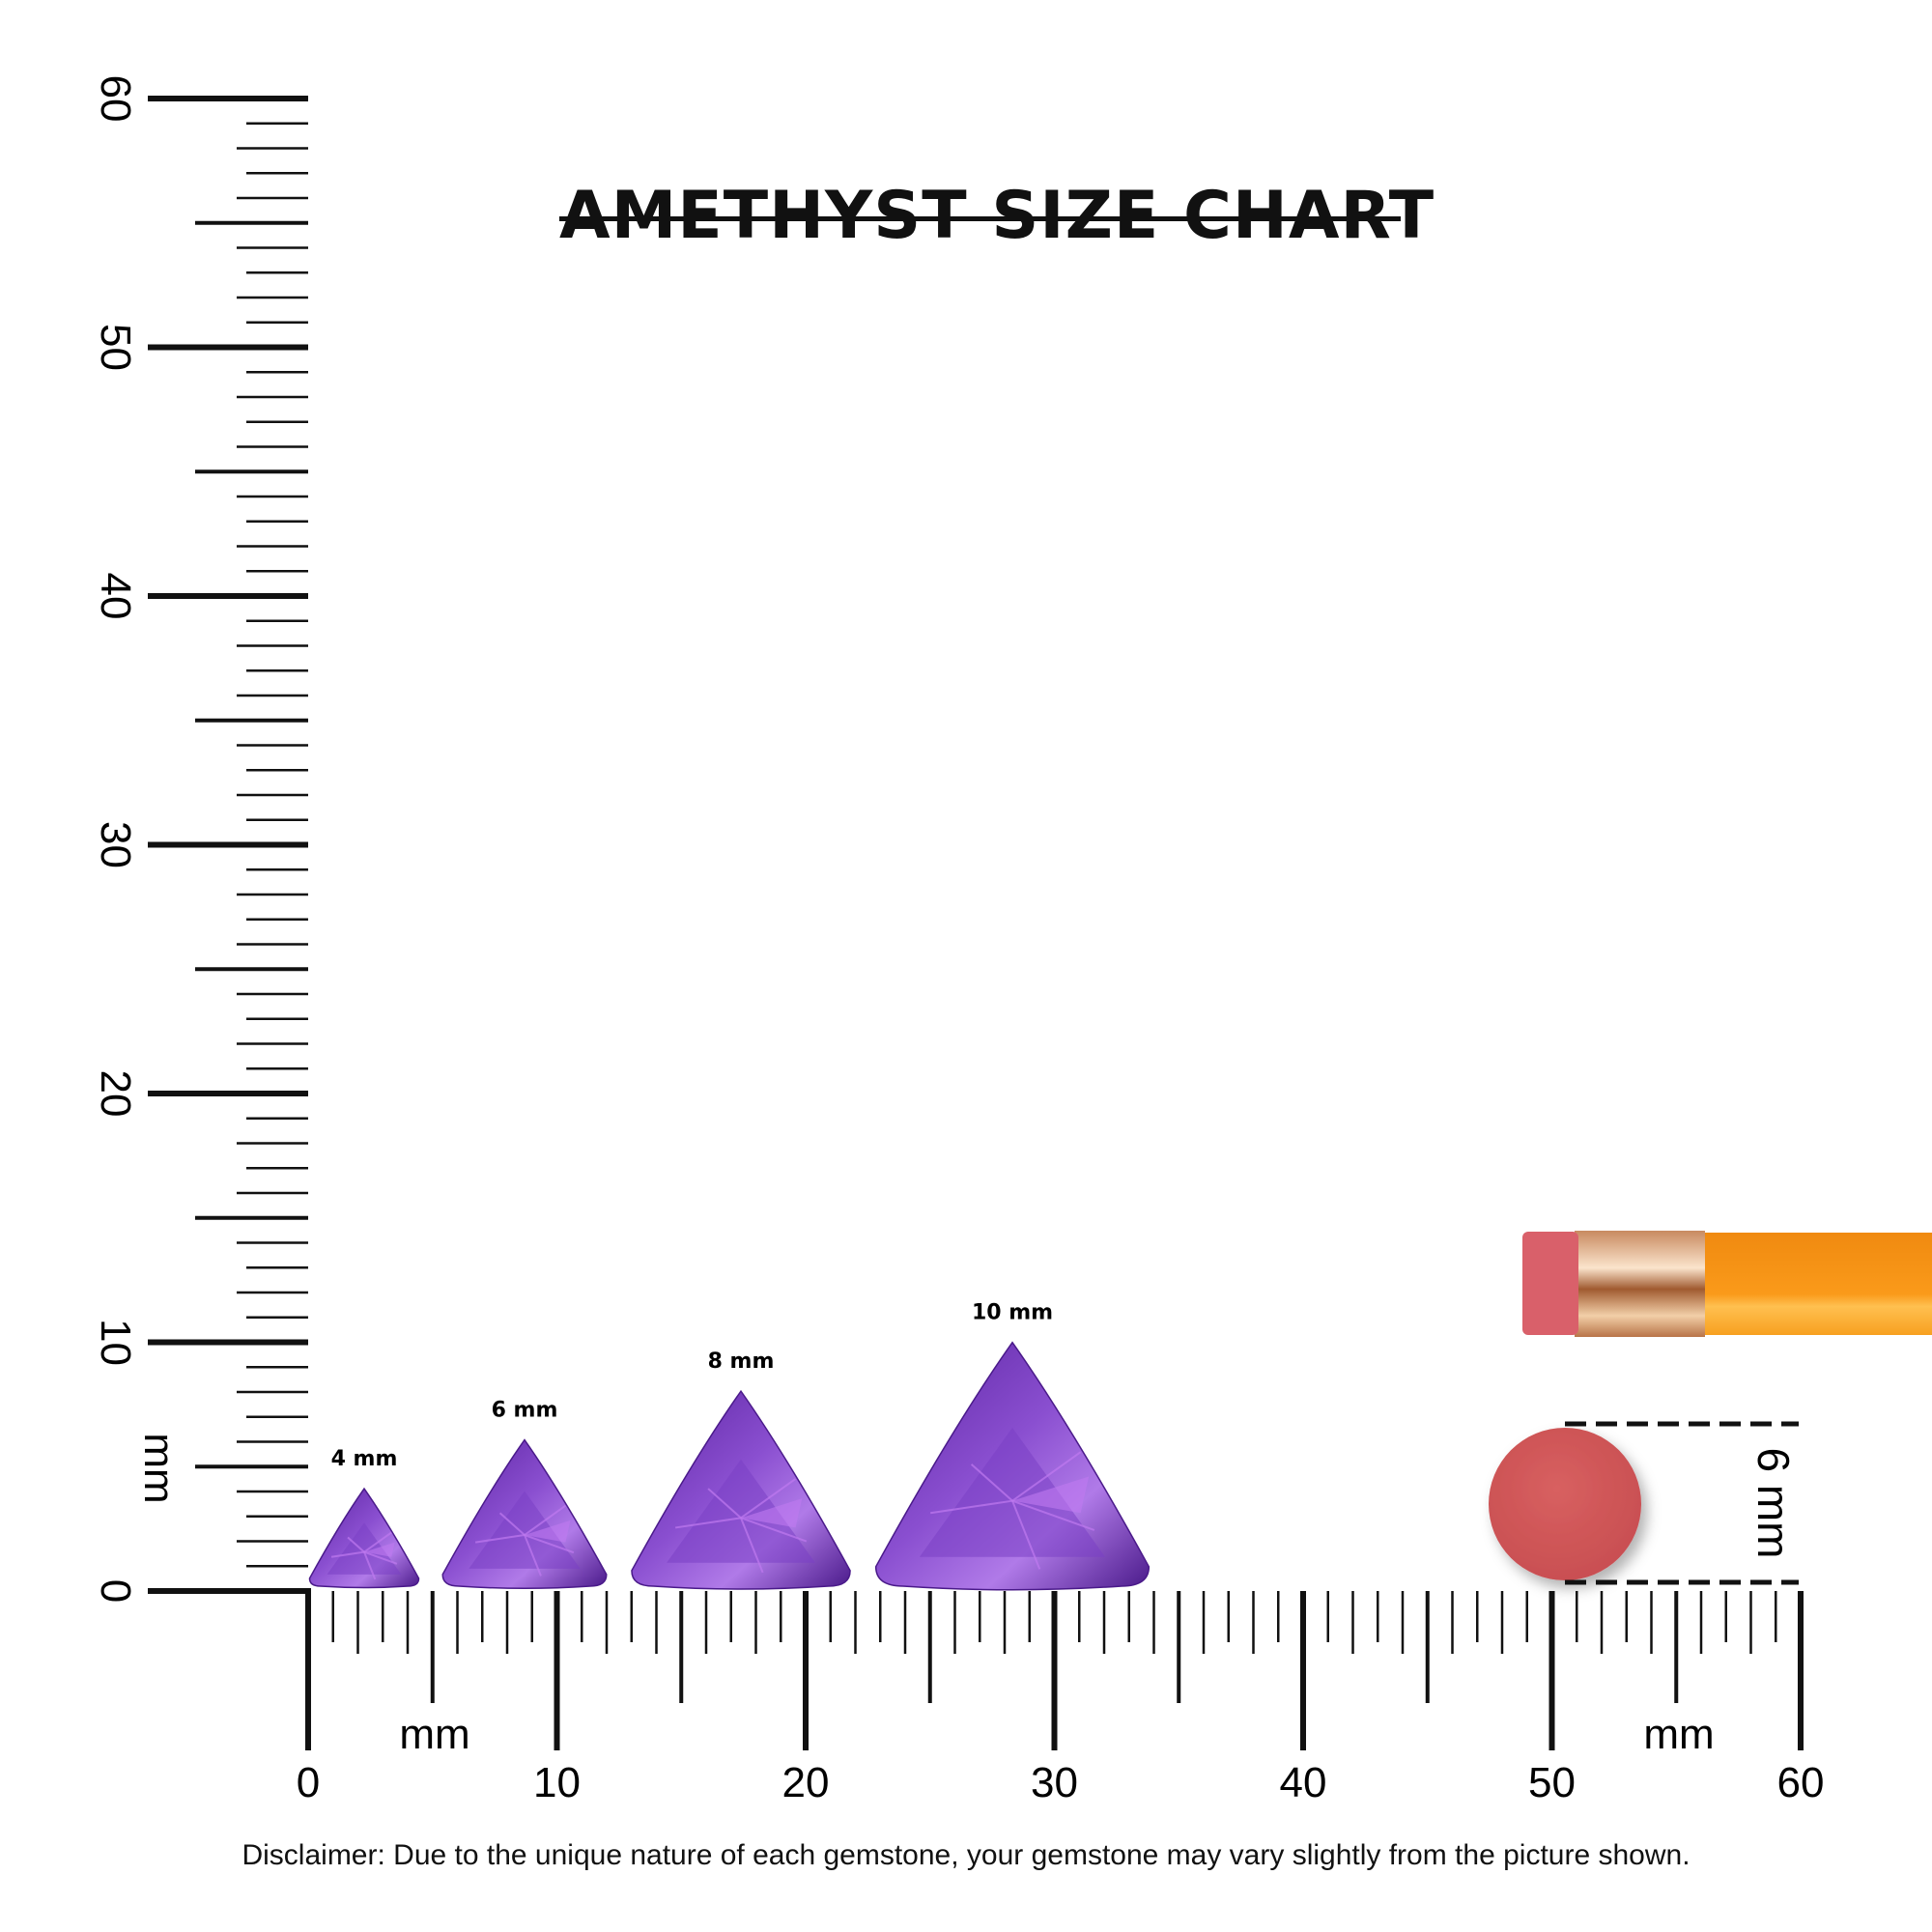 The width and height of the screenshot is (1932, 1932). I want to click on y-tick-label: 50, so click(115, 347).